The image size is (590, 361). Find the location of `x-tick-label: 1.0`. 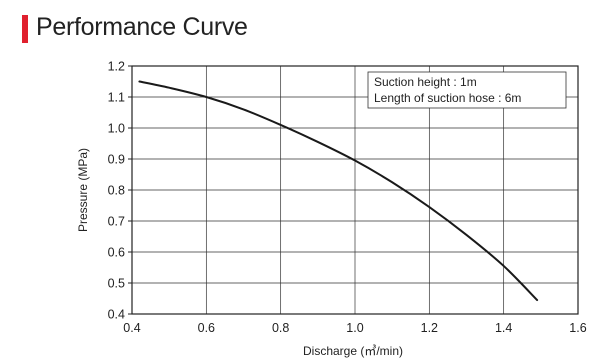

x-tick-label: 1.0 is located at coordinates (354, 328).